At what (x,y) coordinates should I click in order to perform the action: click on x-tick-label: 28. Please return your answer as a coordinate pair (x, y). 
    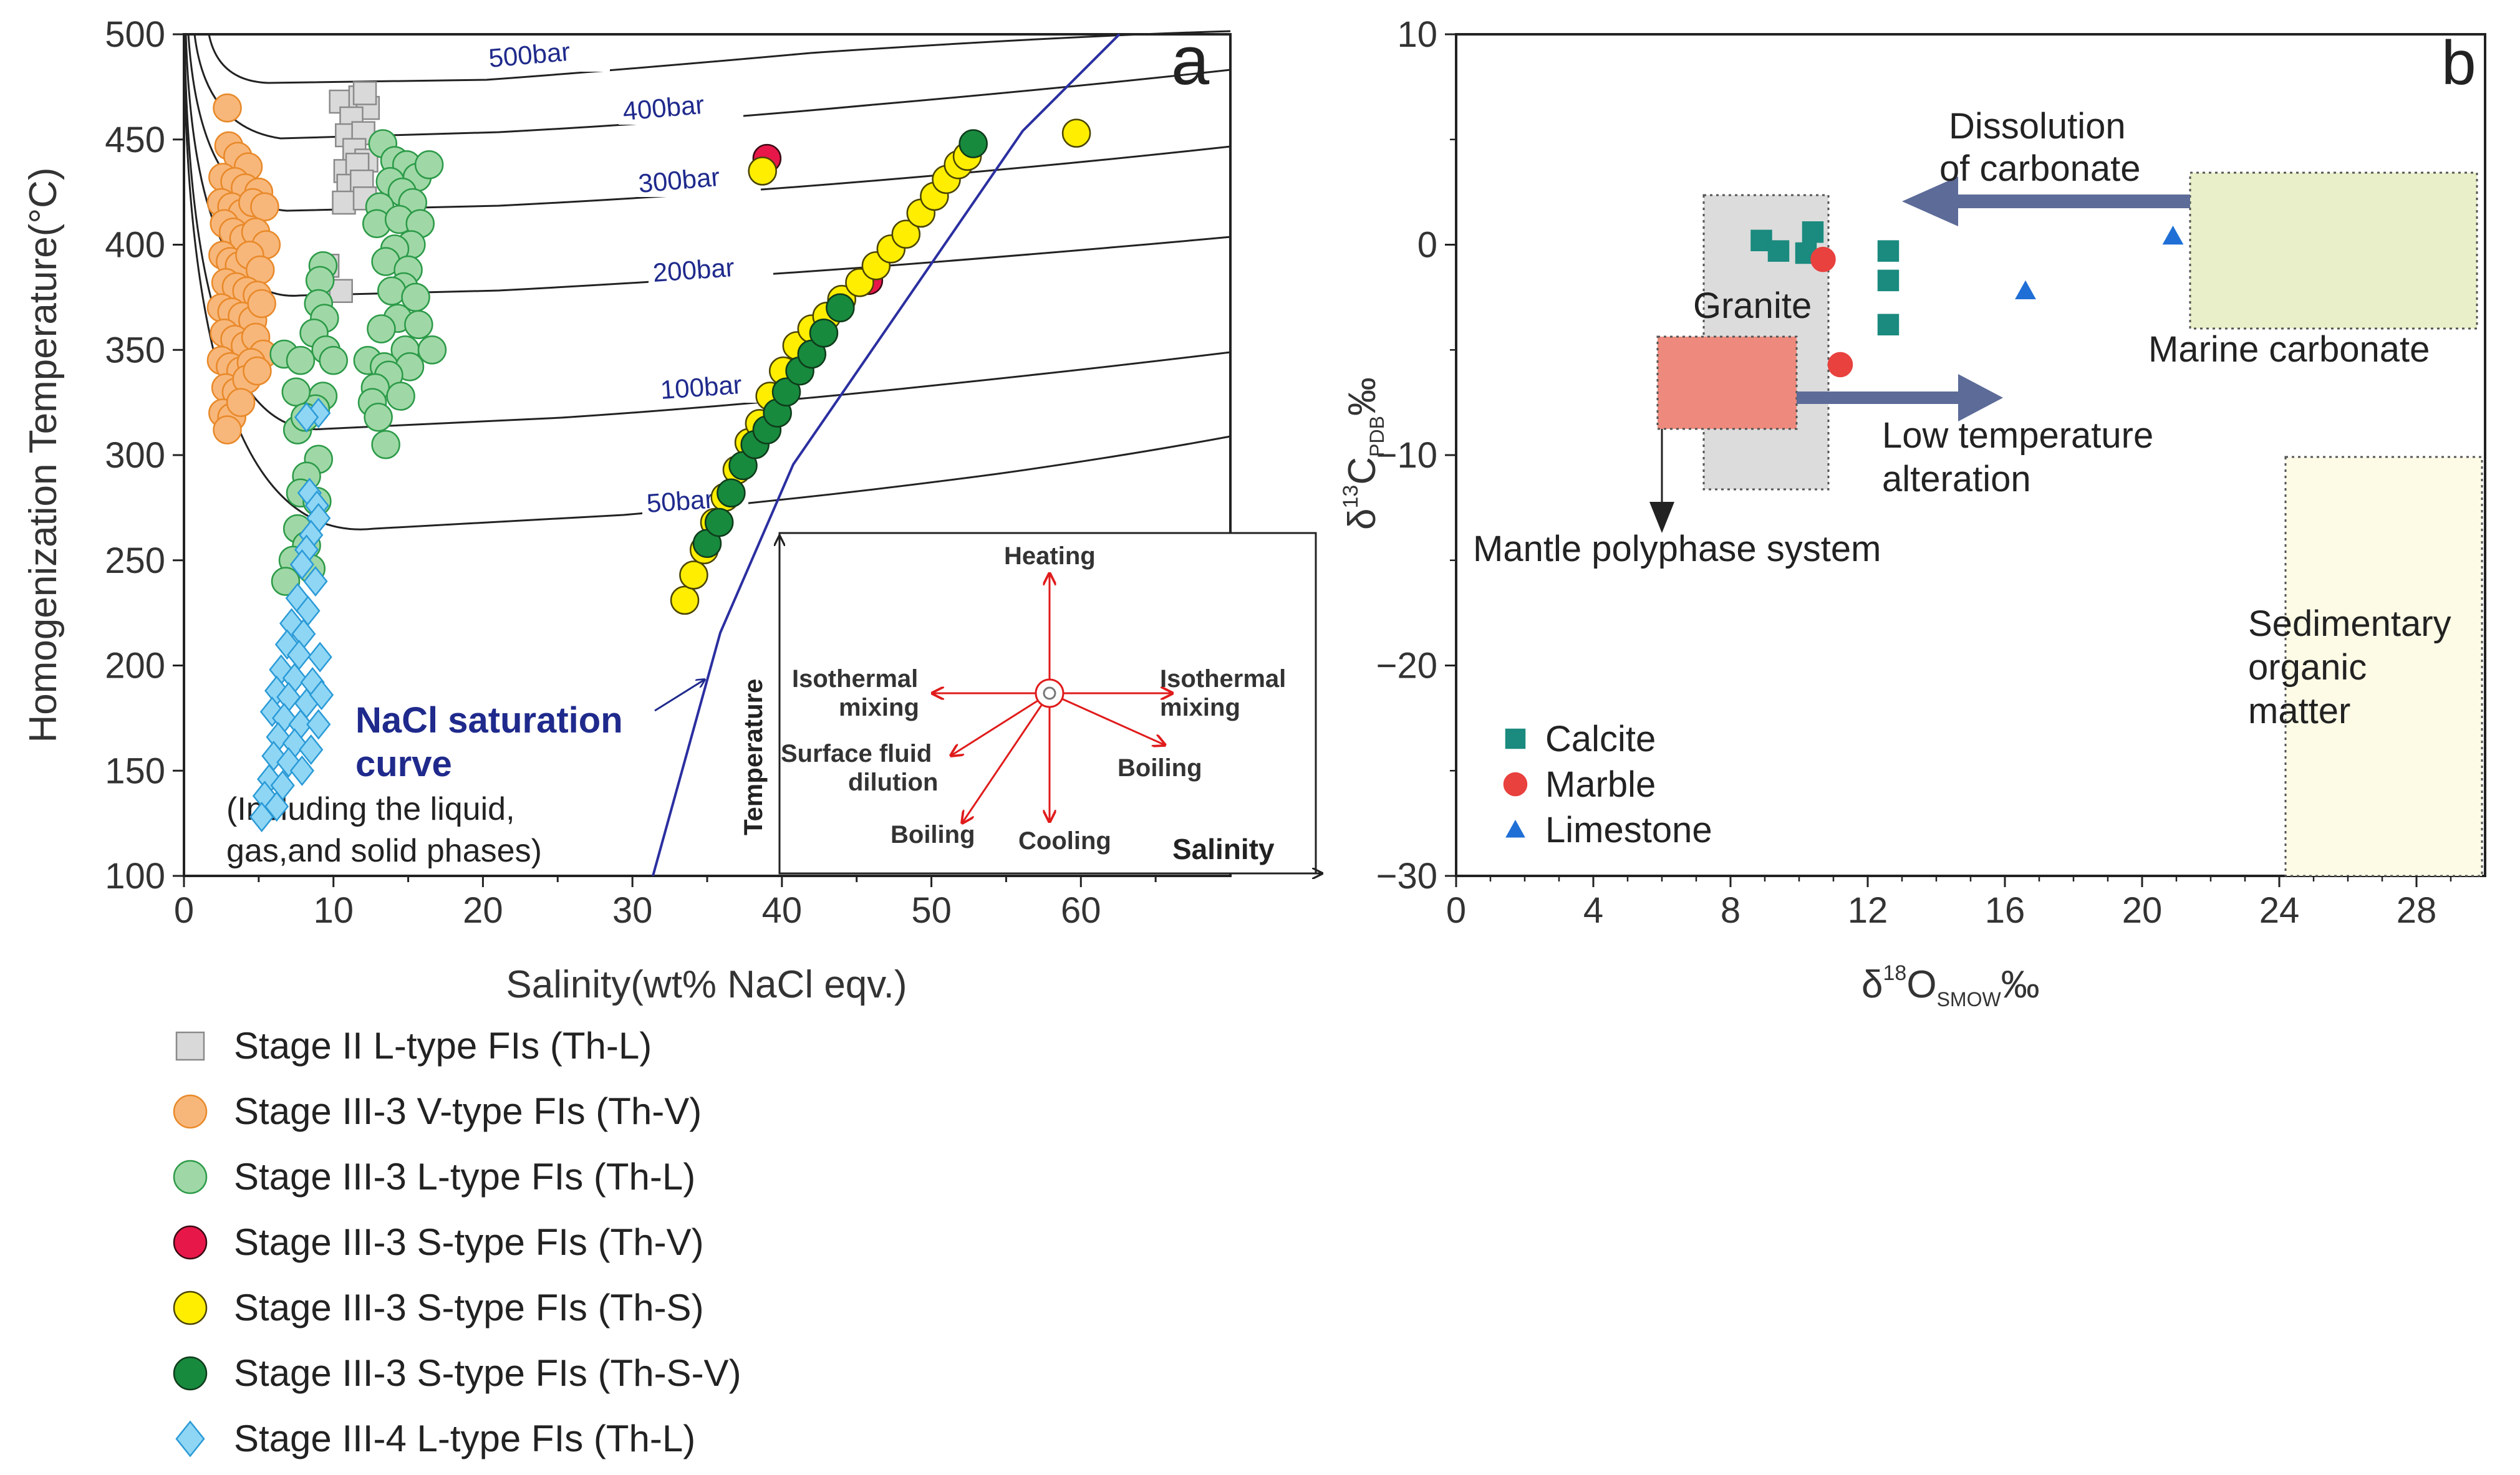
    Looking at the image, I should click on (2417, 910).